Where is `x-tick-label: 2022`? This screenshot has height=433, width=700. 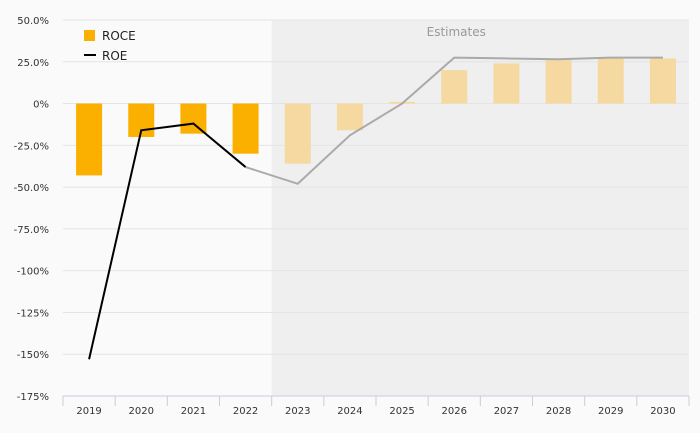
x-tick-label: 2022 is located at coordinates (245, 411).